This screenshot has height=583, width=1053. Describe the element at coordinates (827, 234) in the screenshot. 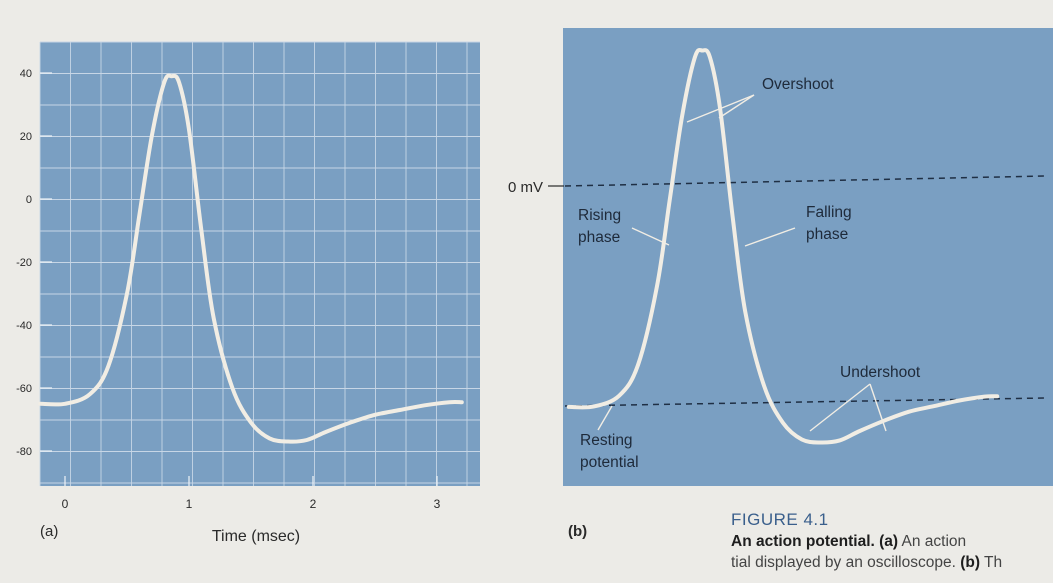

I see `falling-phase-annotation-line2: phase` at that location.